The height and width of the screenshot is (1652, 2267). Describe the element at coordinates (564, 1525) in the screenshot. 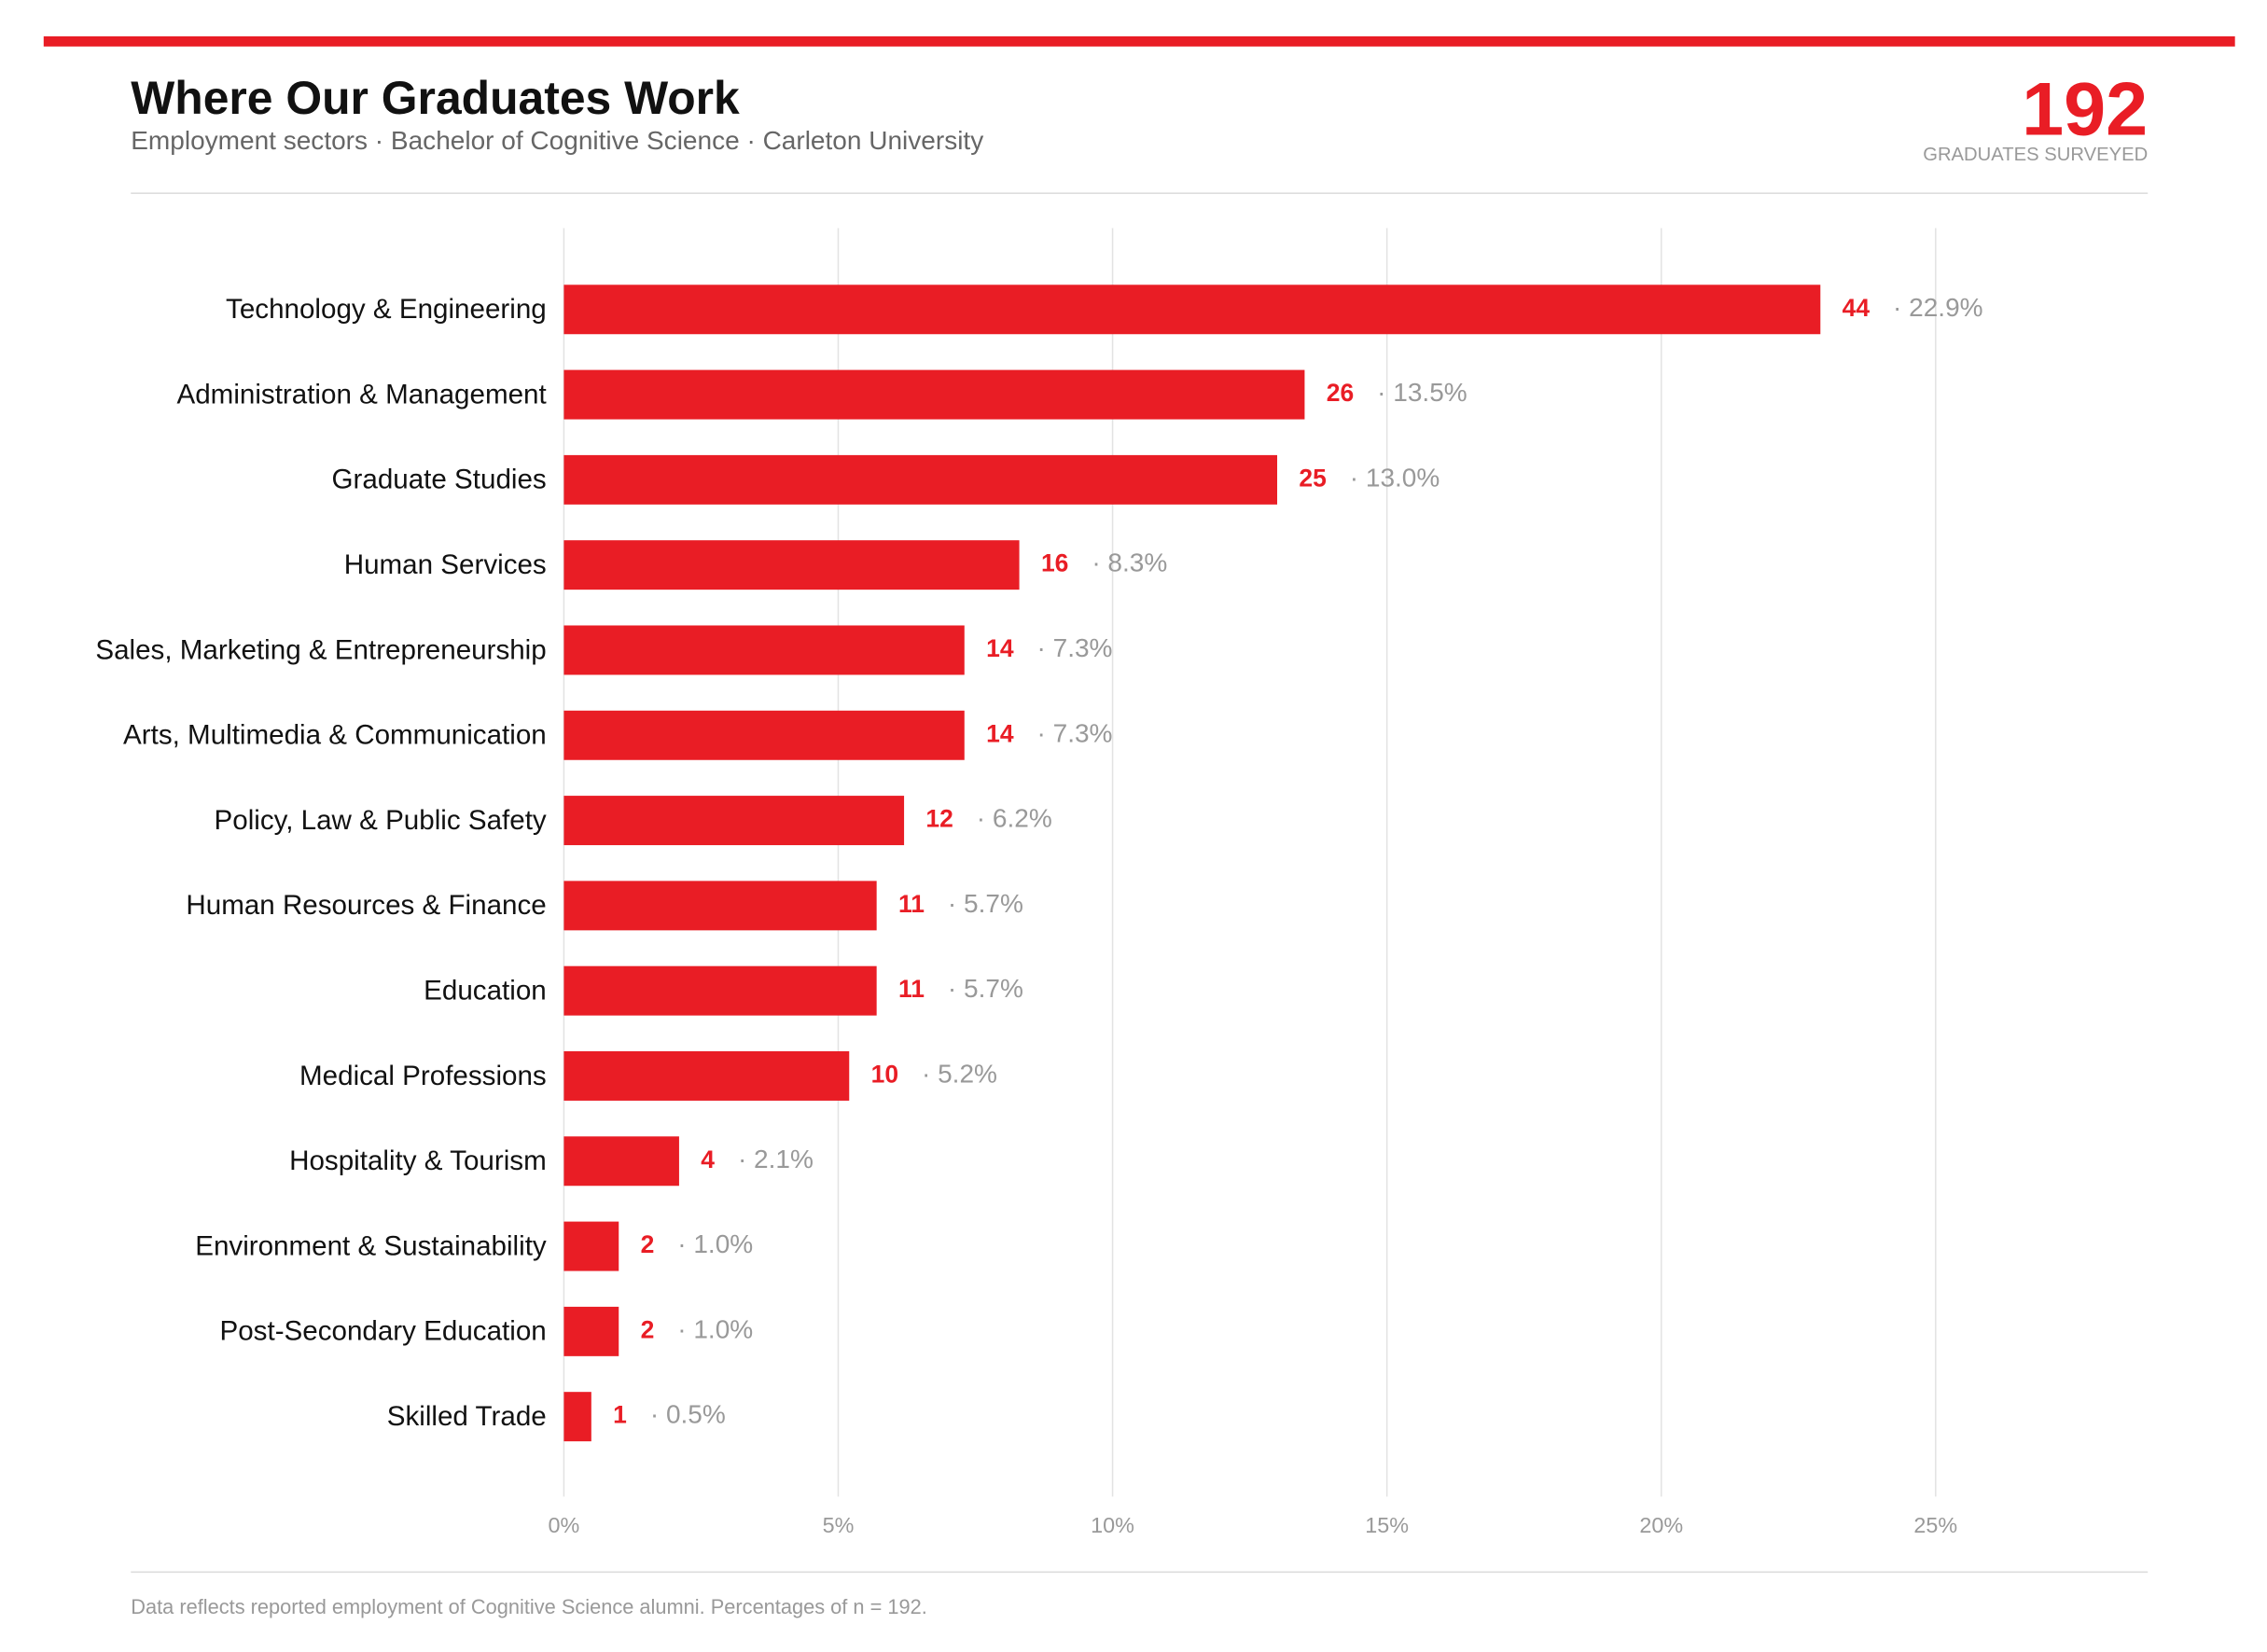

I see `x-tick-label: 0%` at that location.